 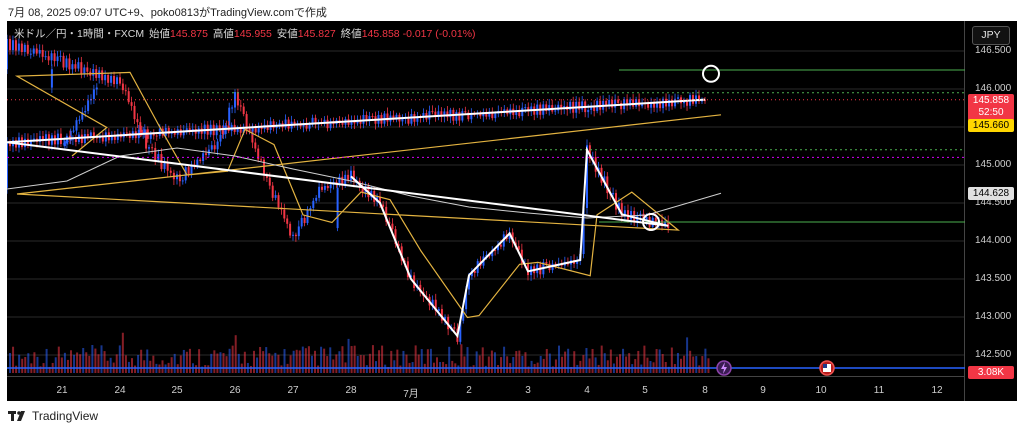 I want to click on countdown-value: 52:50, so click(x=991, y=112).